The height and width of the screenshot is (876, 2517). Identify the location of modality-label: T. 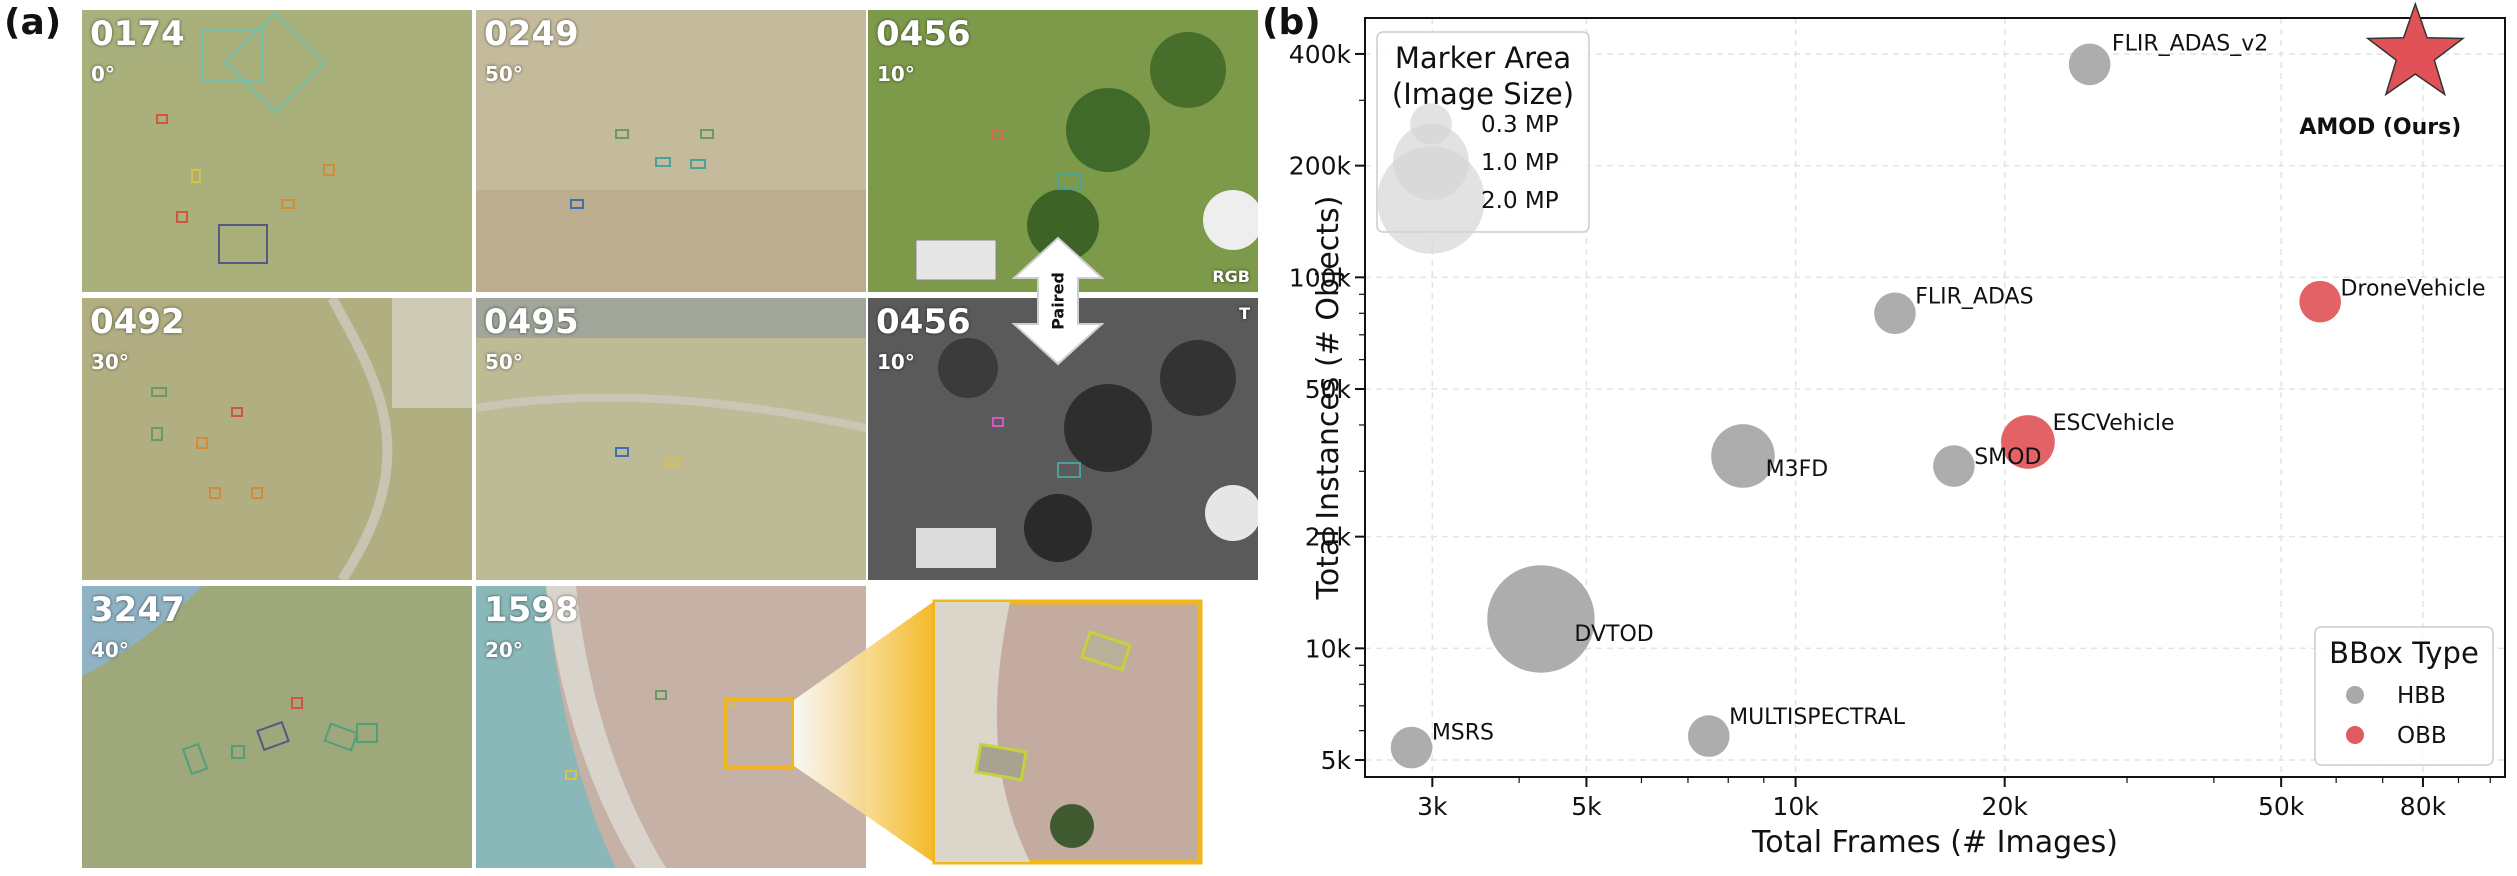
(1244, 313).